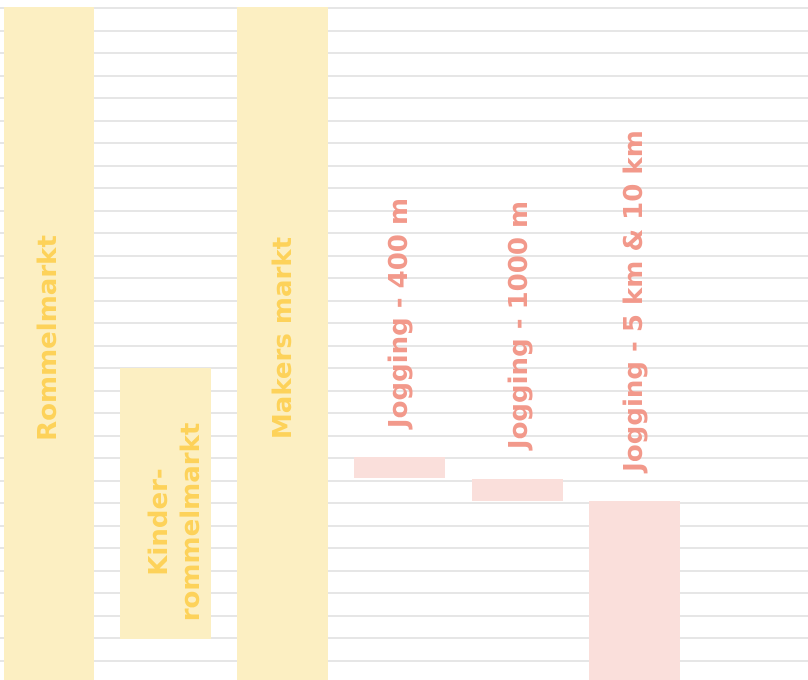 This screenshot has height=680, width=808. I want to click on label-rommelmarkt-text: Rommelmarkt, so click(48, 338).